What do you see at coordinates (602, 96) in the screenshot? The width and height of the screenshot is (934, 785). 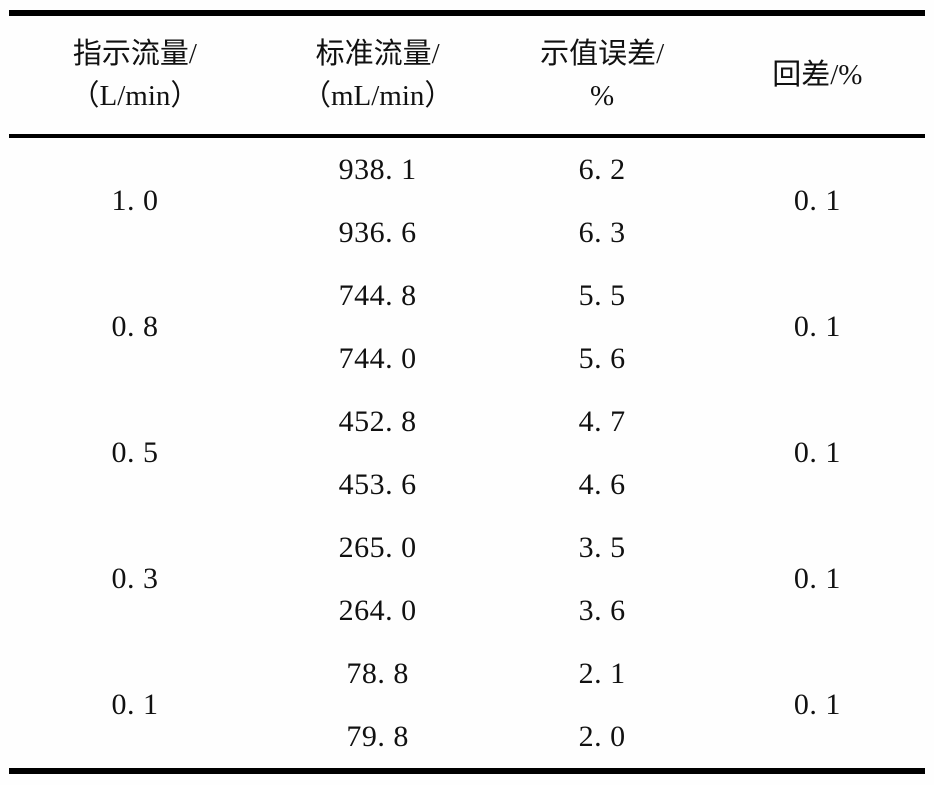 I see `header-unit: %` at bounding box center [602, 96].